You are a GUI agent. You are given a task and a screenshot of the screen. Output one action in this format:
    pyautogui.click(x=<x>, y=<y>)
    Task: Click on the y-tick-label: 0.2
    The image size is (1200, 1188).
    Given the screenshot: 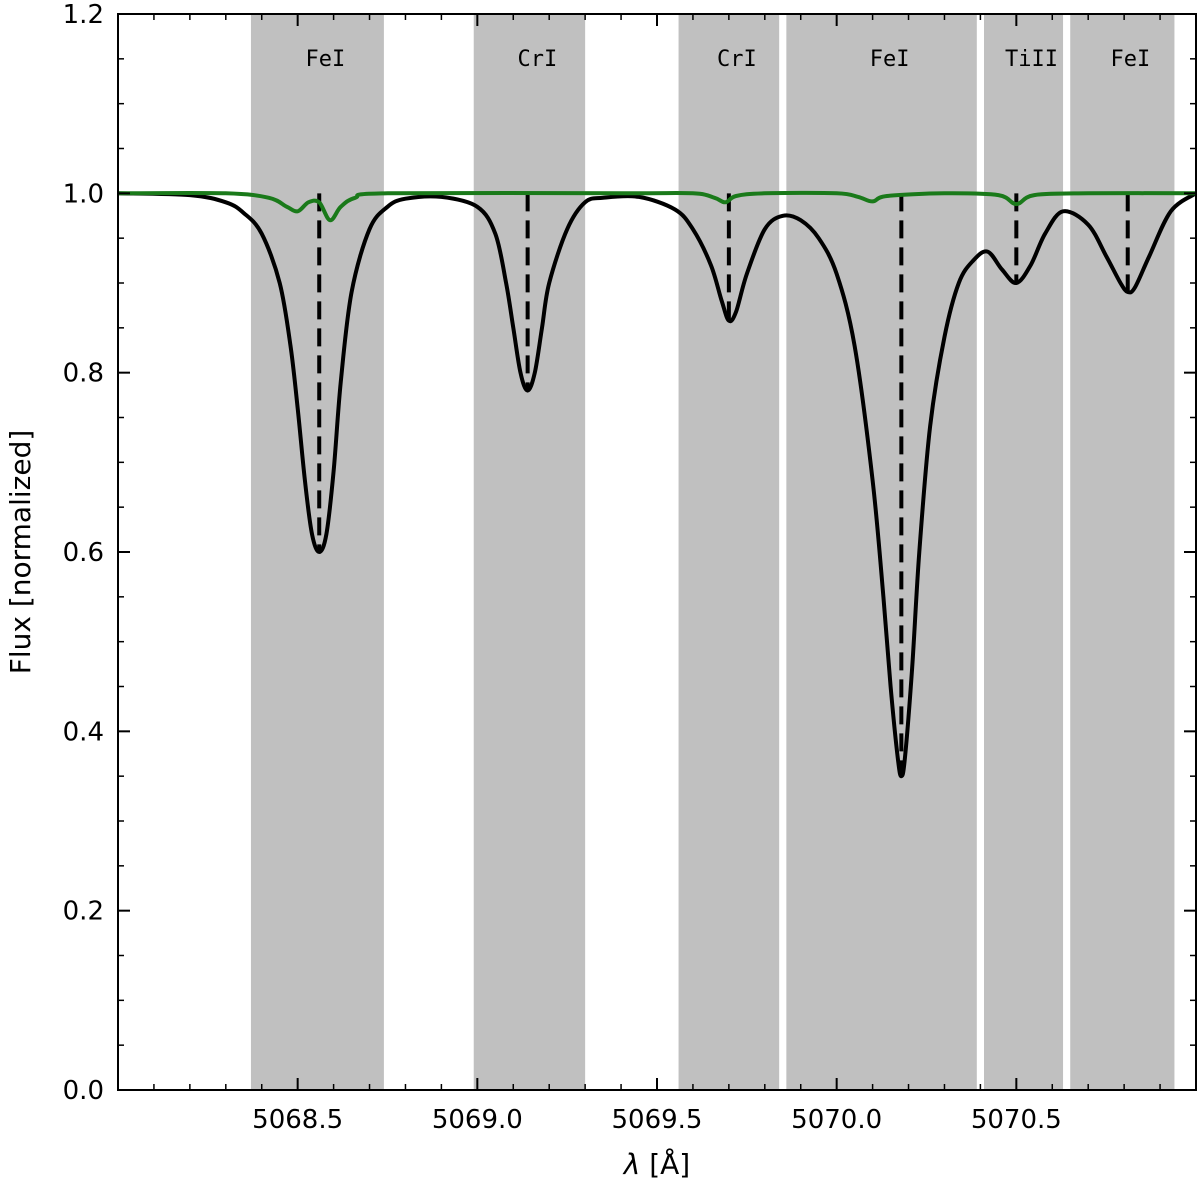 What is the action you would take?
    pyautogui.click(x=83, y=912)
    